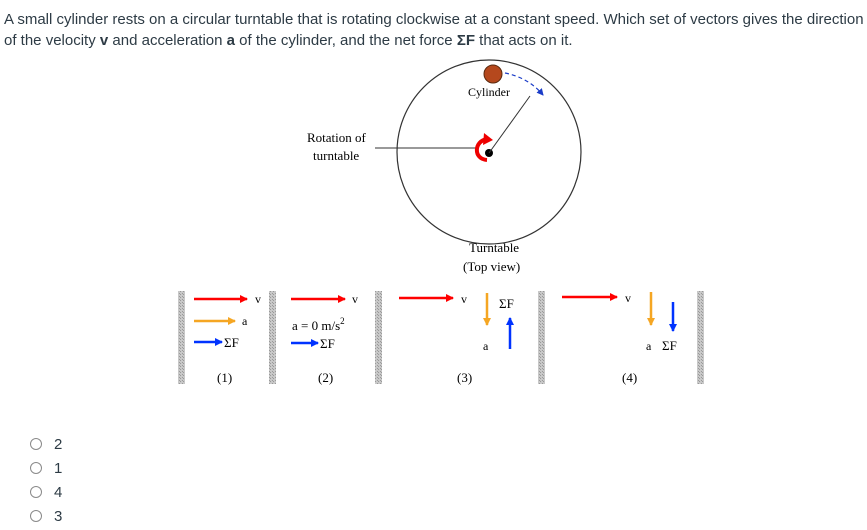  What do you see at coordinates (58, 444) in the screenshot?
I see `answer-label: 2` at bounding box center [58, 444].